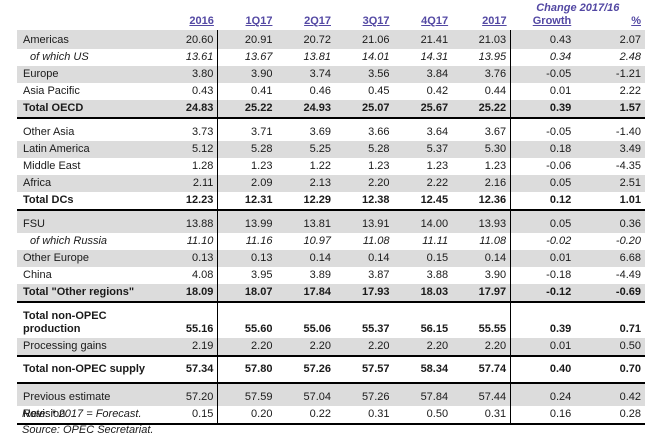 This screenshot has height=444, width=660. Describe the element at coordinates (93, 293) in the screenshot. I see `row-label: Total "Other regions"` at that location.